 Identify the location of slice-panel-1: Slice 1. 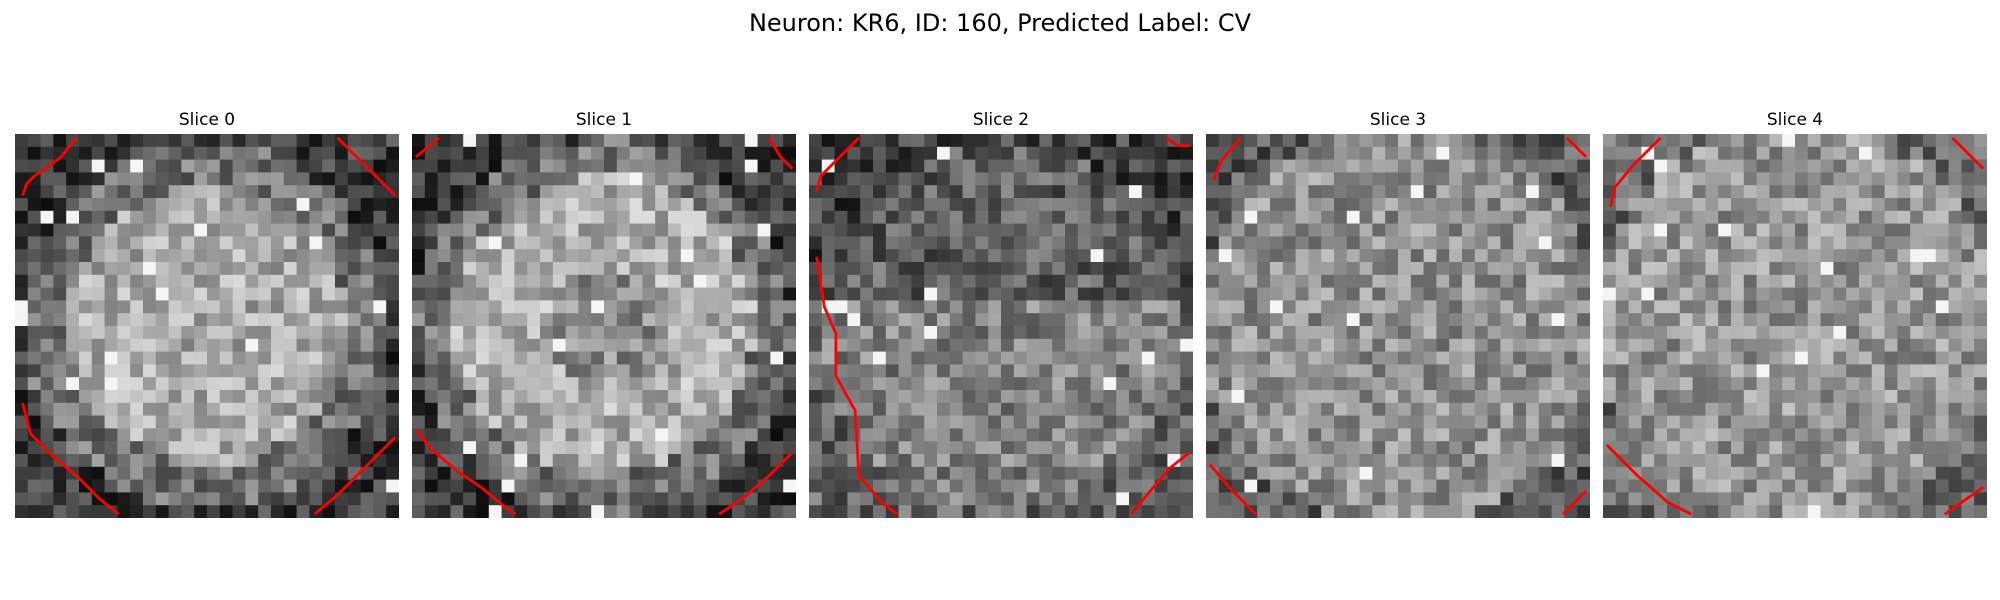
(604, 313).